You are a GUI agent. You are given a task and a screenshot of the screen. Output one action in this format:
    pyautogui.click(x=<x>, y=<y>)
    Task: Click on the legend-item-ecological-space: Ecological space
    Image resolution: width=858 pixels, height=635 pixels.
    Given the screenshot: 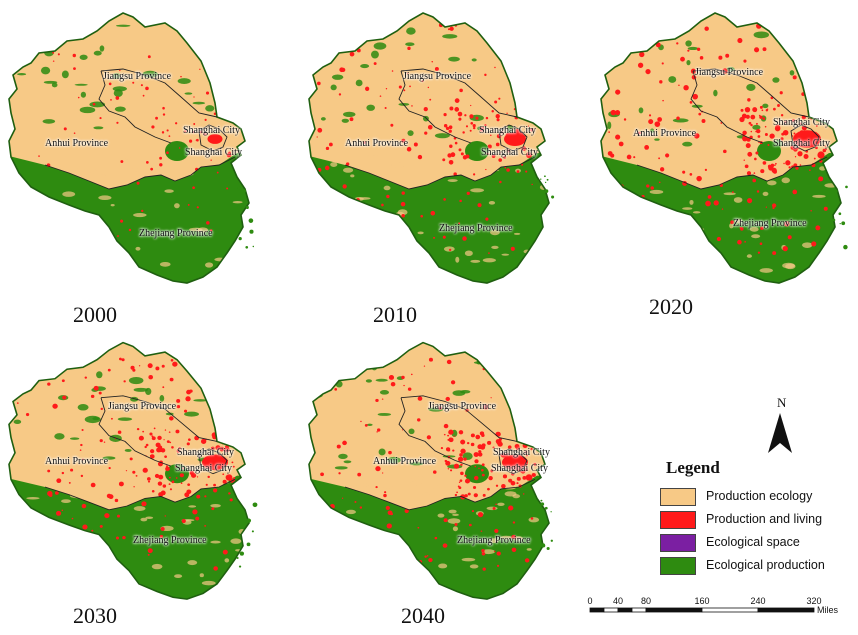 What is the action you would take?
    pyautogui.click(x=755, y=543)
    